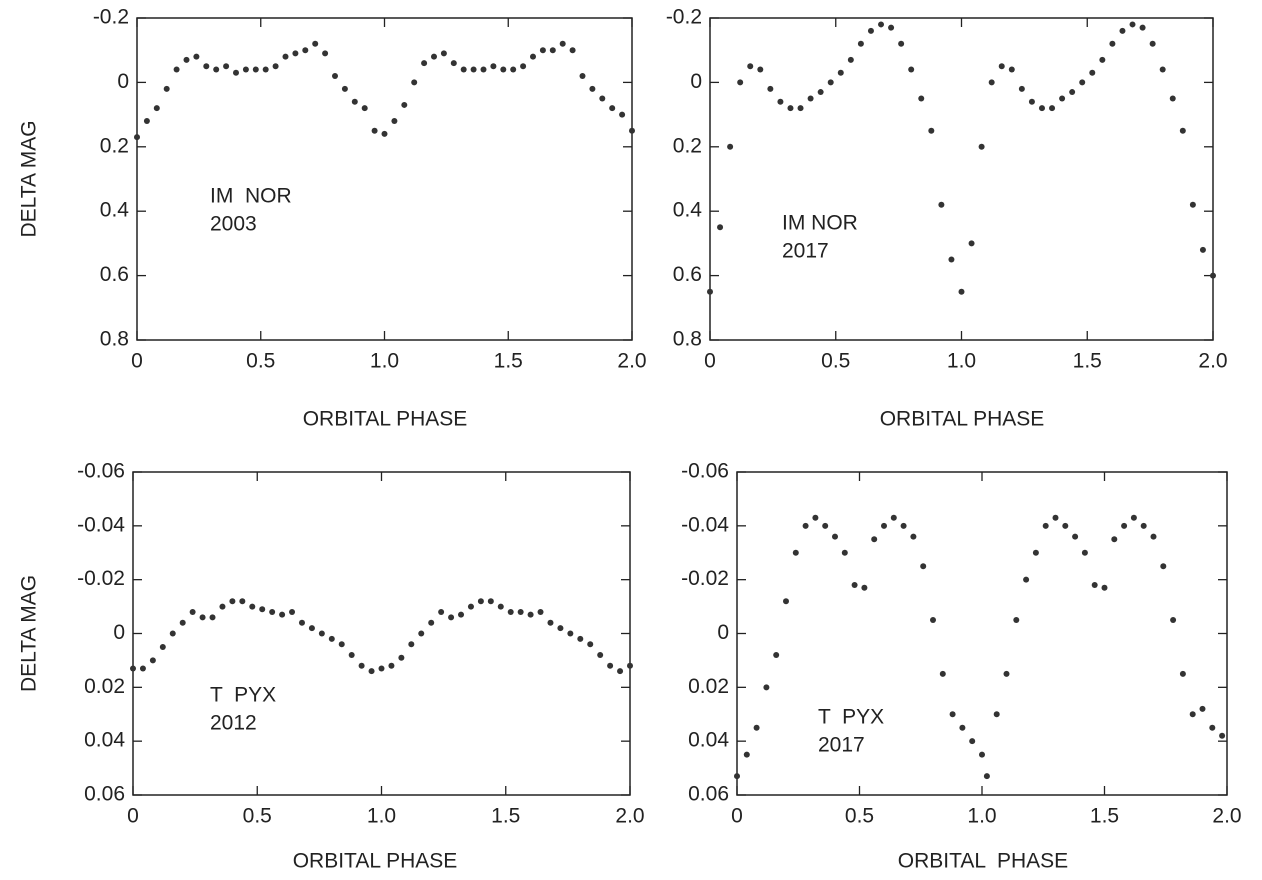 This screenshot has height=880, width=1262. I want to click on x-axis-label: ORBITAL PHASE, so click(385, 419).